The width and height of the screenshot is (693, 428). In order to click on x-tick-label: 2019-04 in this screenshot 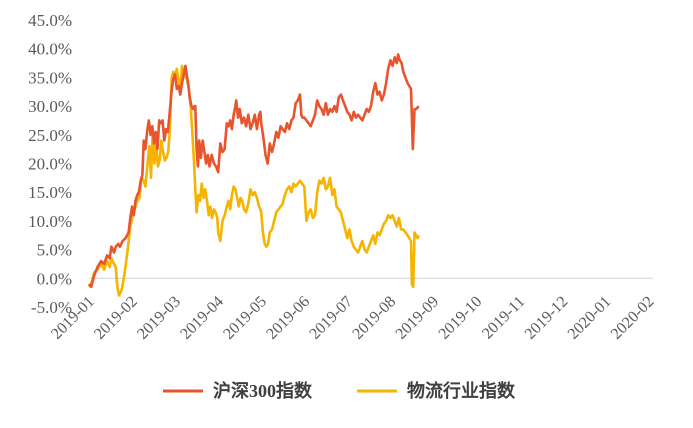, I will do `click(202, 318)`.